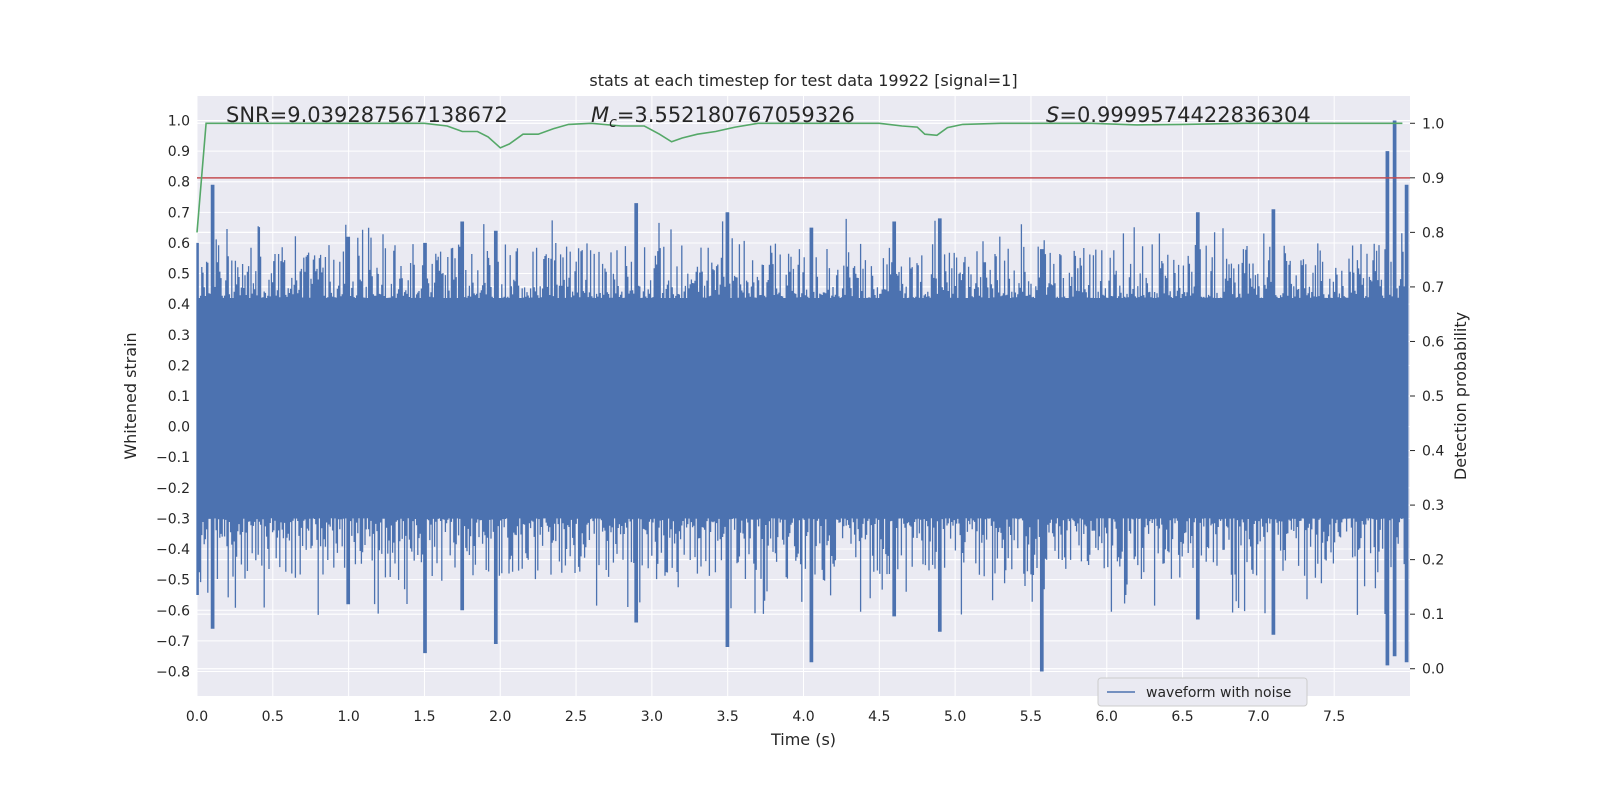 This screenshot has height=800, width=1600. What do you see at coordinates (1433, 288) in the screenshot?
I see `y2-tick-label: 0.7` at bounding box center [1433, 288].